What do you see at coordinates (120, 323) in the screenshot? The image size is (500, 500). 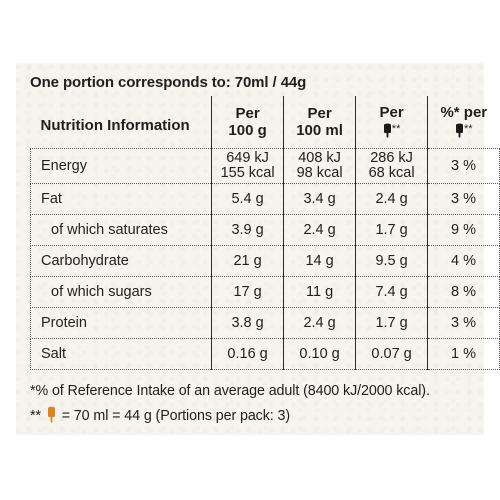 I see `row-label: Protein` at bounding box center [120, 323].